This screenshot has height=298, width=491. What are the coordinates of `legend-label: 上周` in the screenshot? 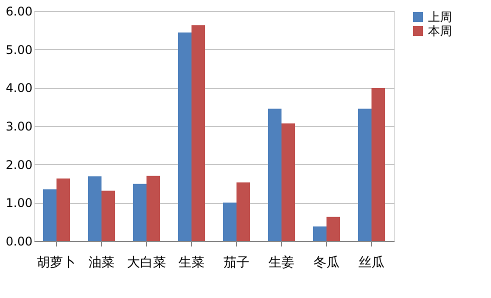 It's located at (440, 17).